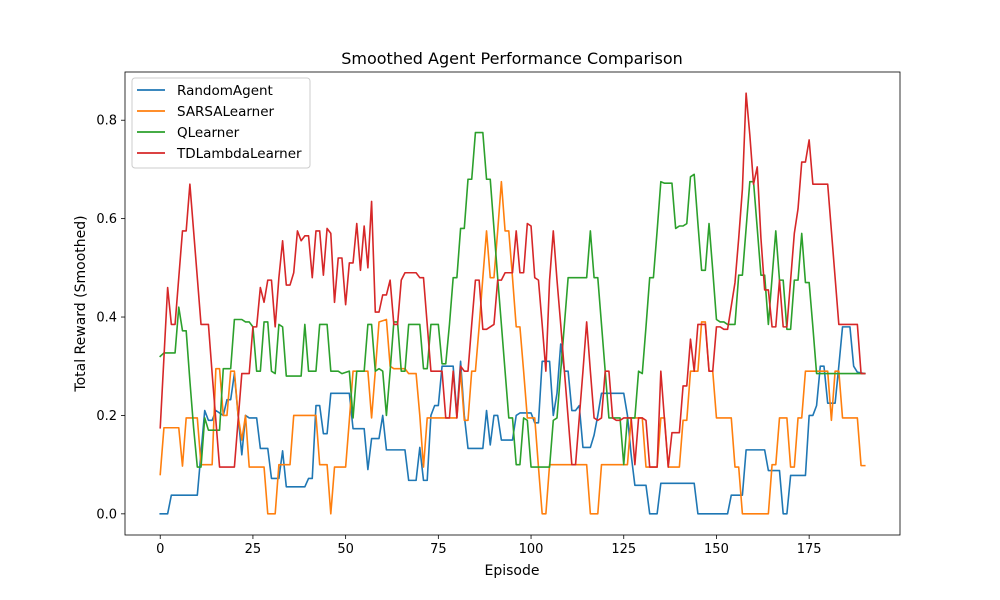 This screenshot has height=600, width=1000. Describe the element at coordinates (225, 91) in the screenshot. I see `legend-label-randomagent: RandomAgent` at that location.